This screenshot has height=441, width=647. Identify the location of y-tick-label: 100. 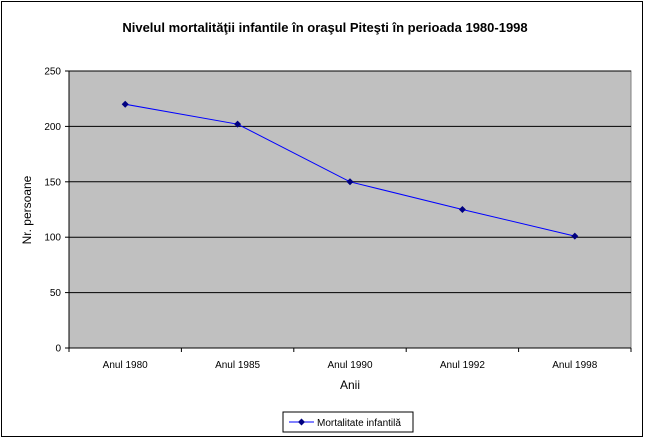
(52, 238).